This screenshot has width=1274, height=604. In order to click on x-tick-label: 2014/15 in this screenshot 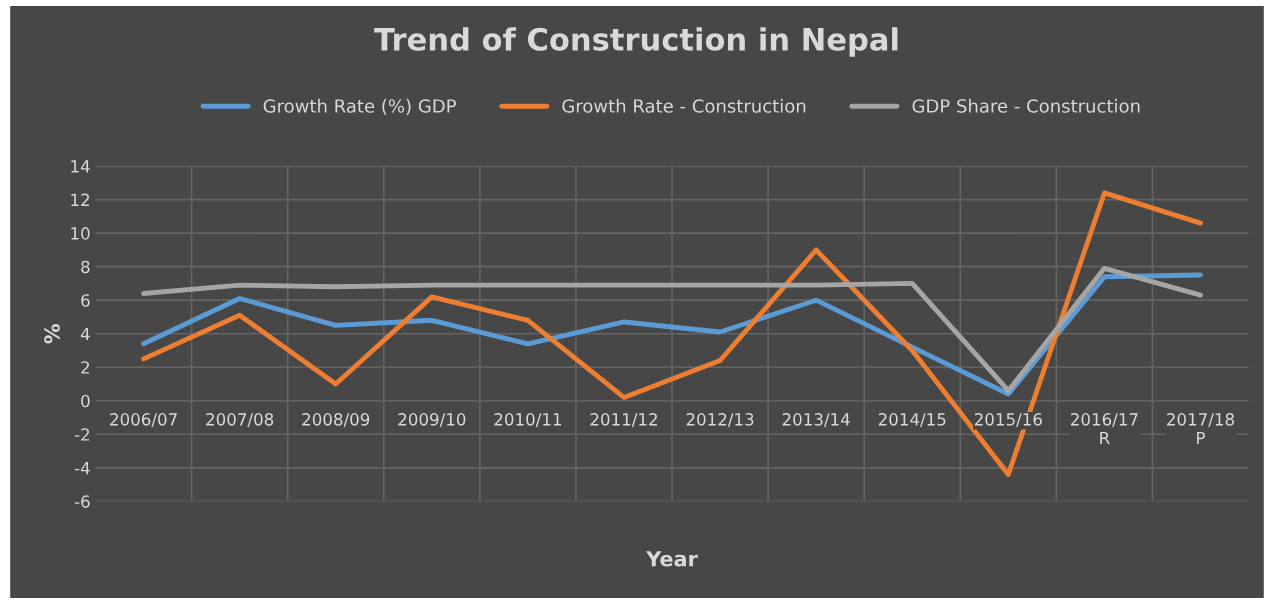, I will do `click(912, 420)`.